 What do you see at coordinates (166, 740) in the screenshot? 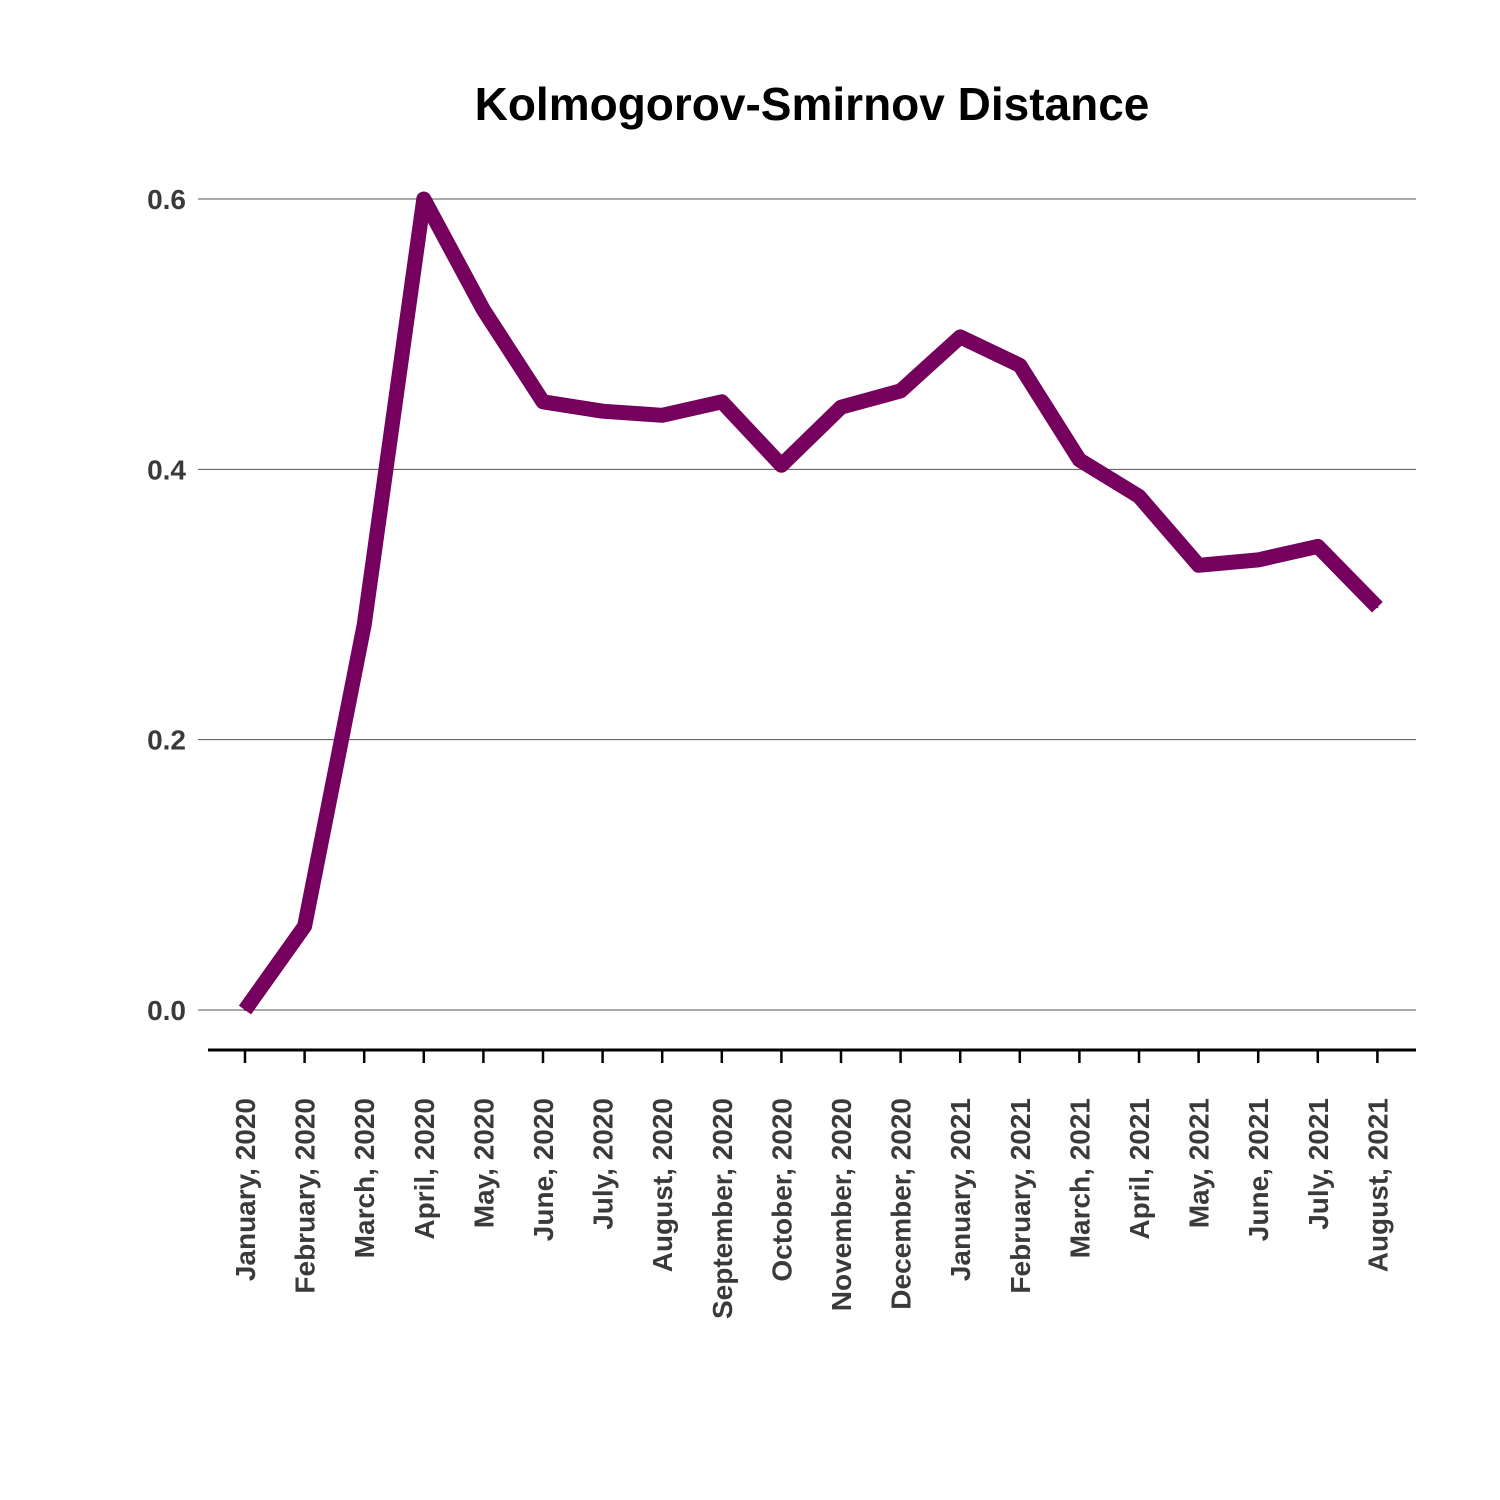
I see `y-tick-label: 0.2` at bounding box center [166, 740].